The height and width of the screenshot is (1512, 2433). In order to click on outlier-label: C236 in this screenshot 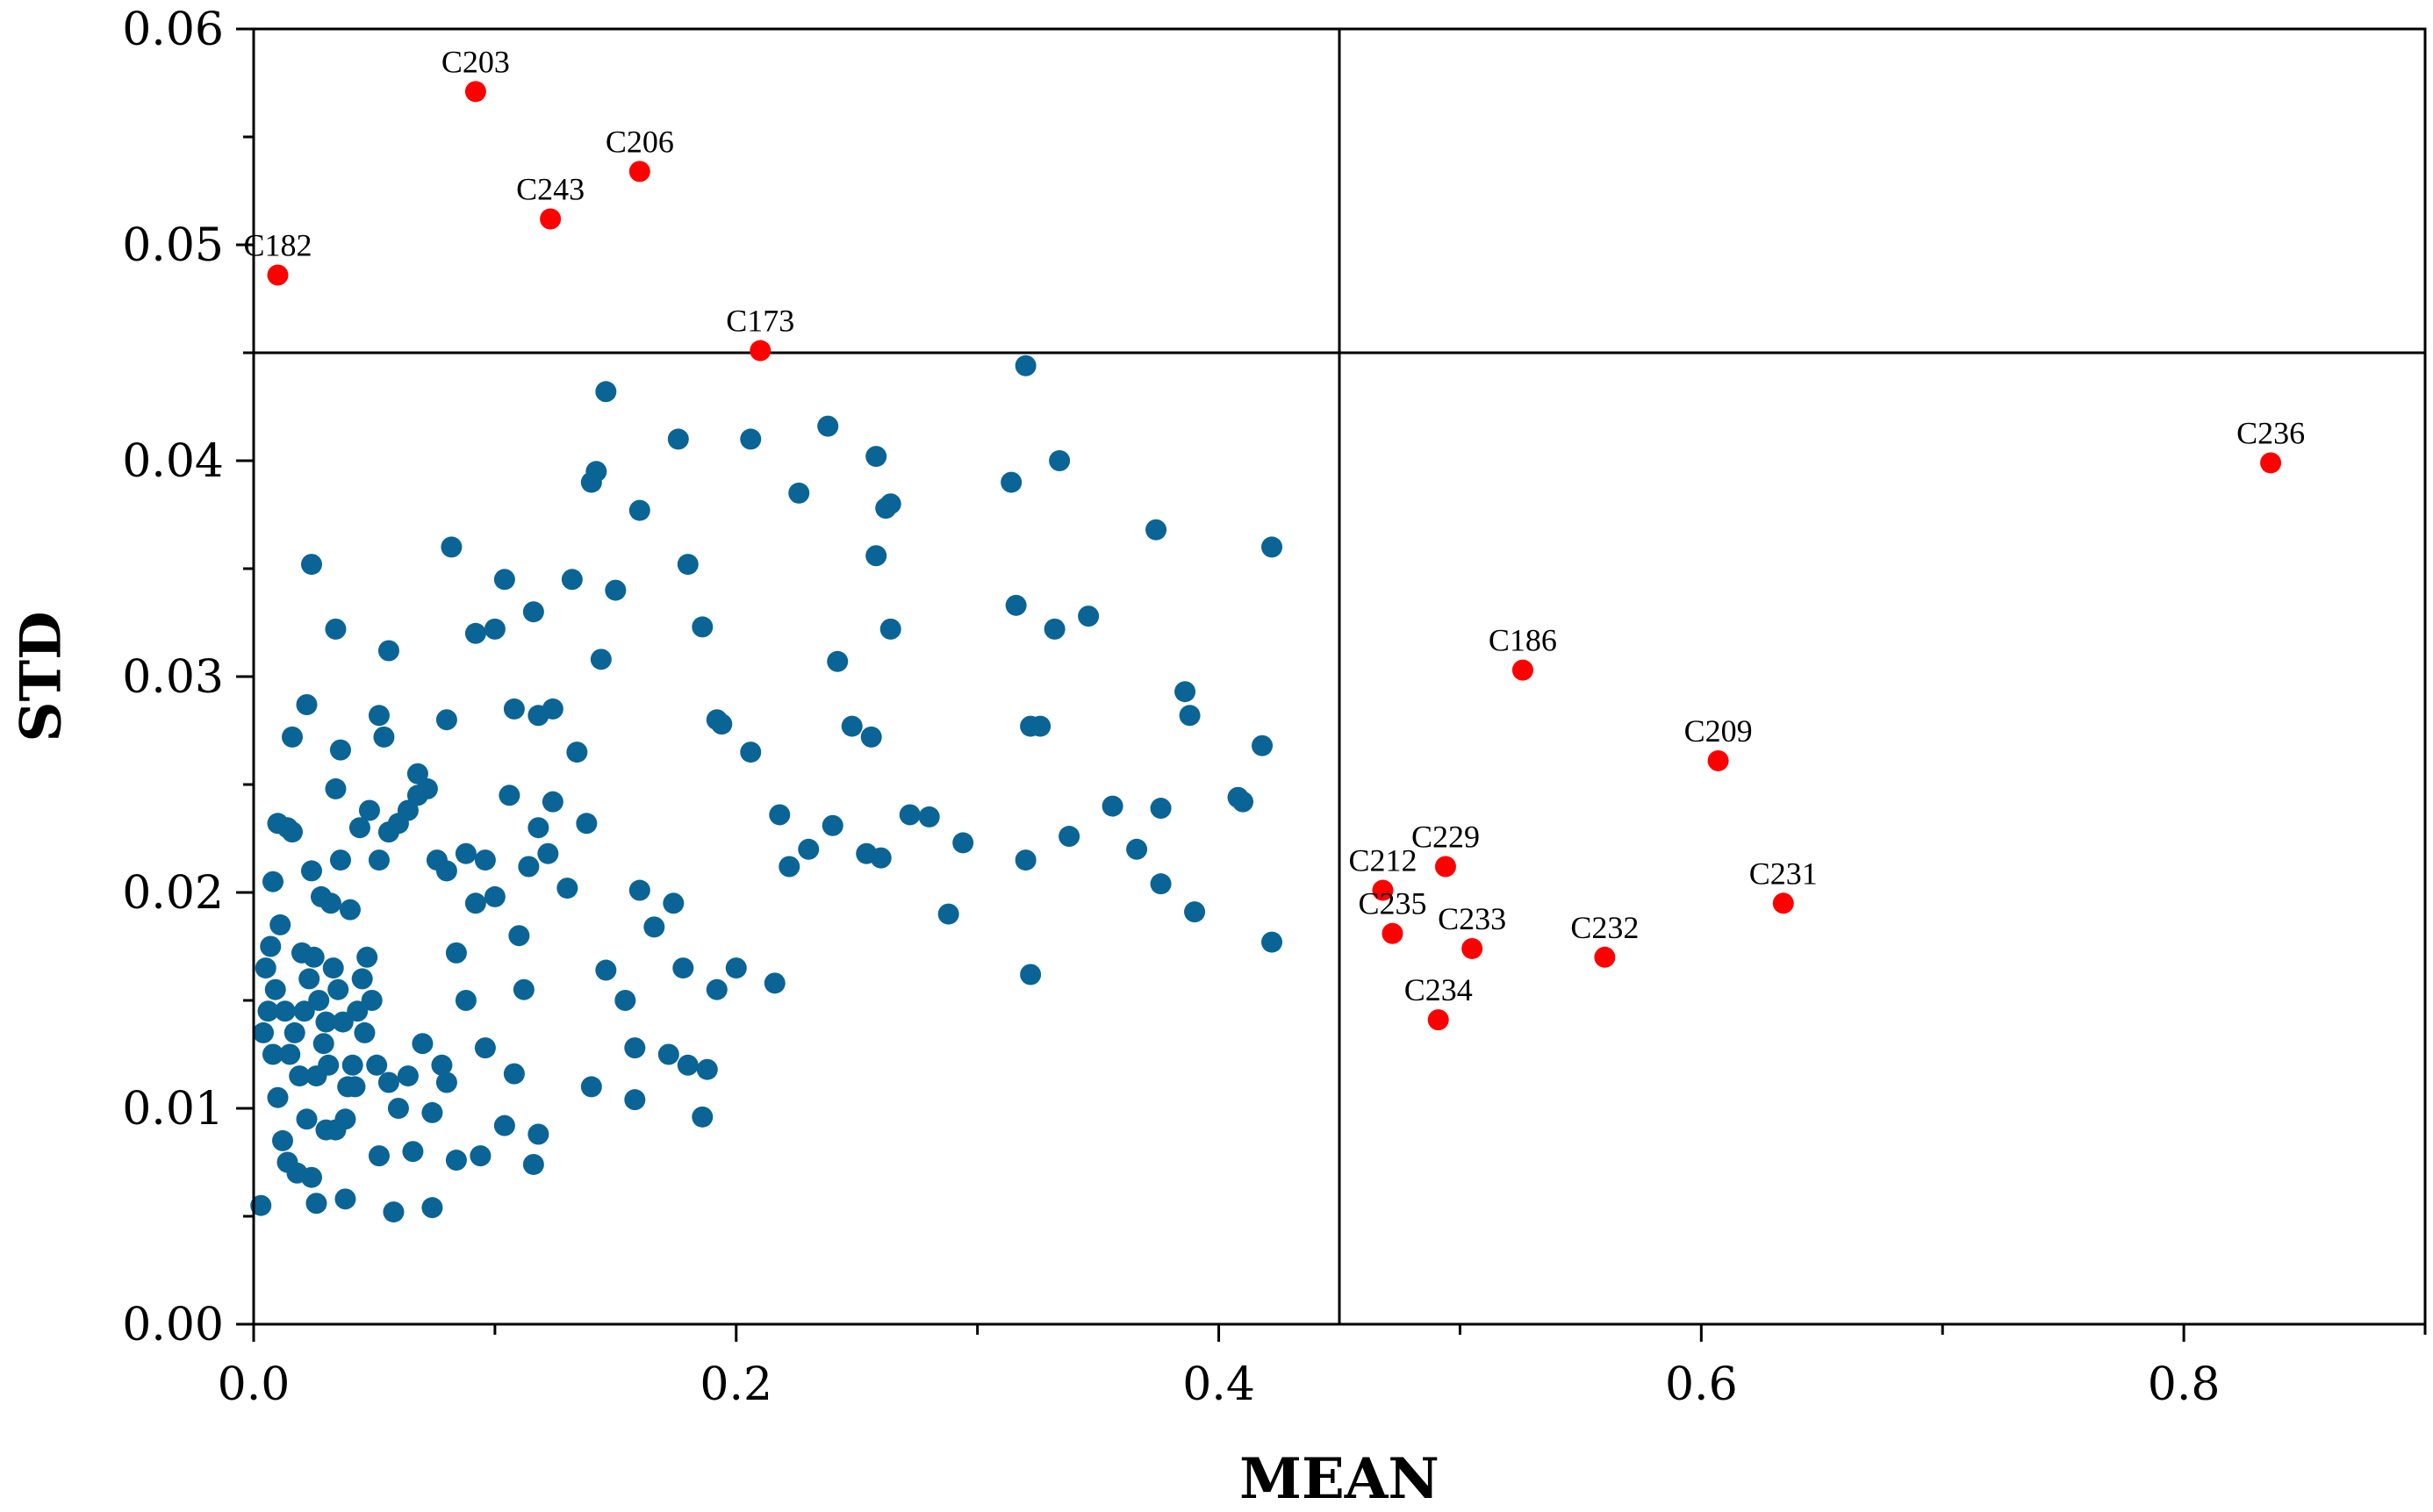, I will do `click(2270, 433)`.